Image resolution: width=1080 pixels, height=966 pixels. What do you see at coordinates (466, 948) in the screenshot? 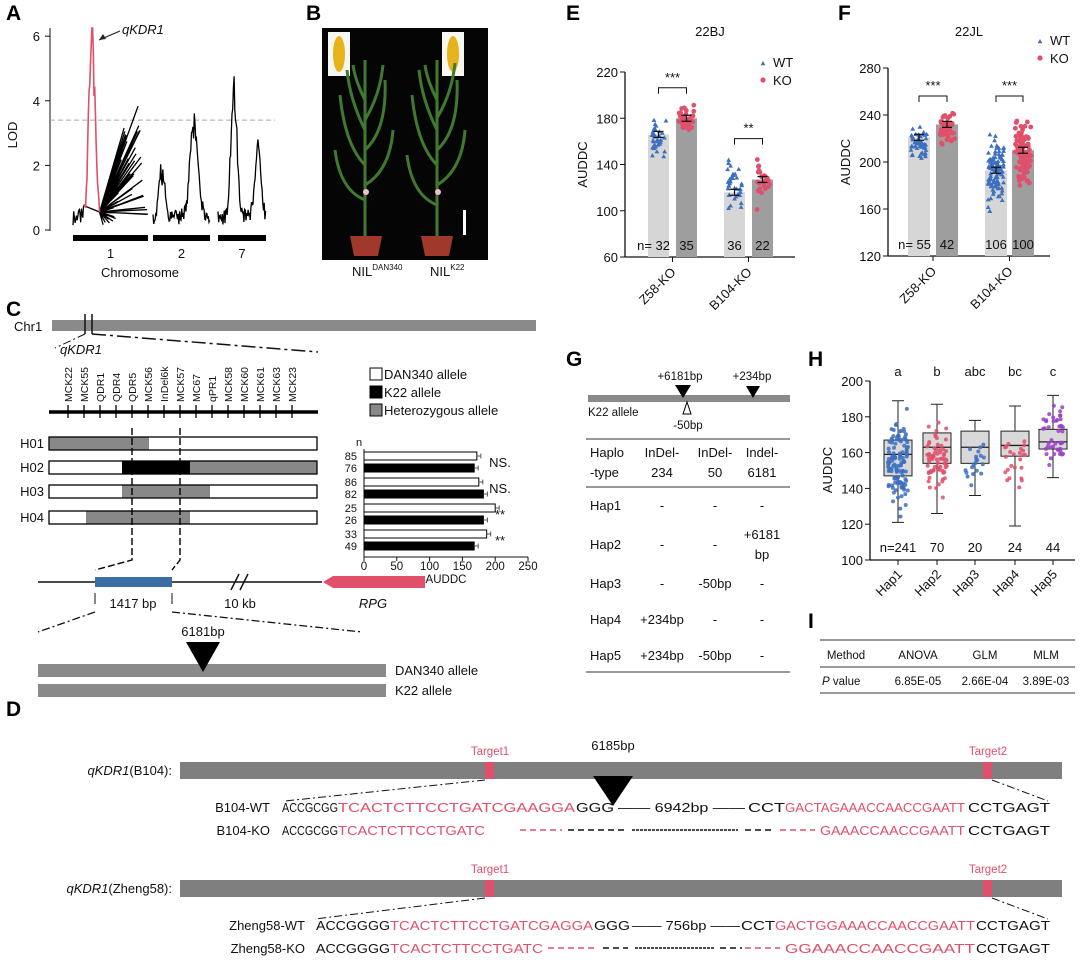
I see `ko-sequence-segment: TCACTCTTCCTGATC` at bounding box center [466, 948].